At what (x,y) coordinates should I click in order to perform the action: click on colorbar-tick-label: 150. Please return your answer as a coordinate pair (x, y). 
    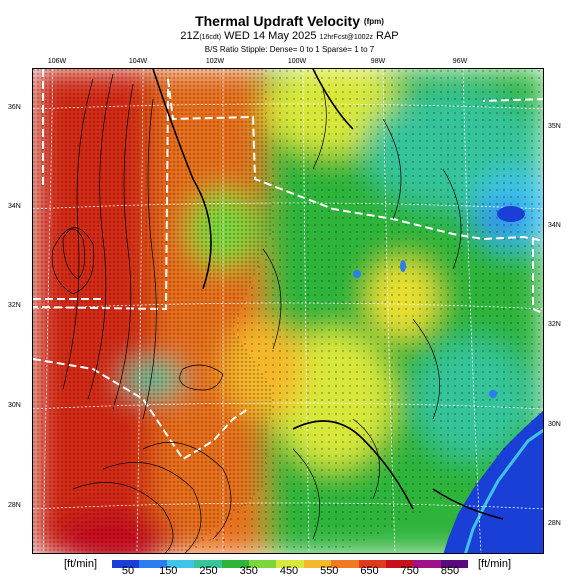
    Looking at the image, I should click on (168, 571).